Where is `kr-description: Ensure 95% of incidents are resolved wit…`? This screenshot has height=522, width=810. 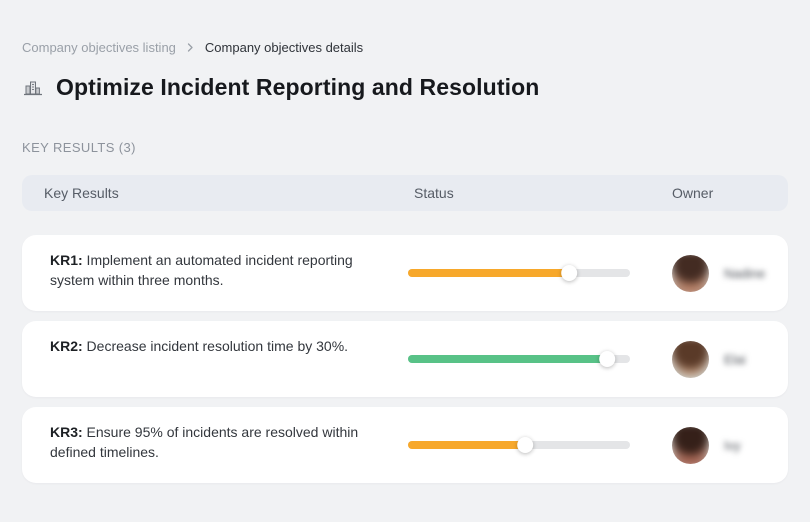 kr-description: Ensure 95% of incidents are resolved wit… is located at coordinates (204, 442).